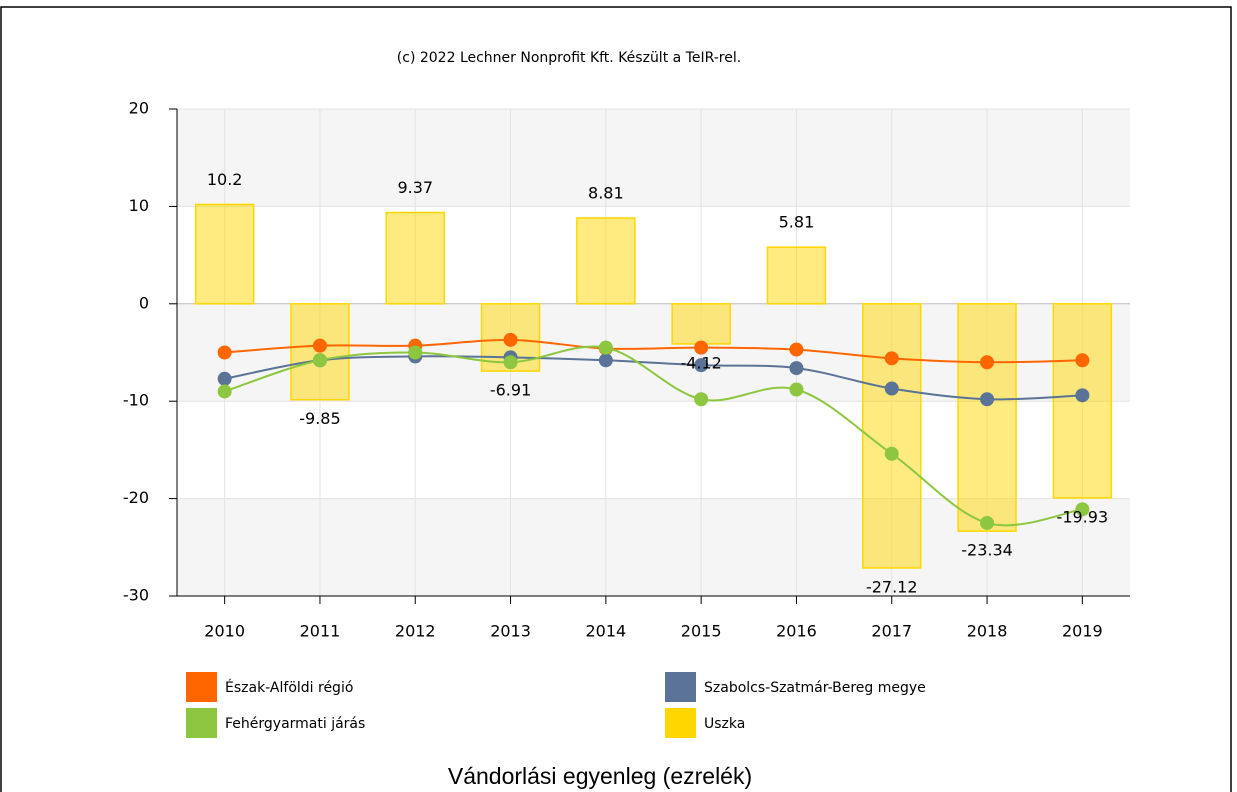  I want to click on data-label: -4.12, so click(700, 362).